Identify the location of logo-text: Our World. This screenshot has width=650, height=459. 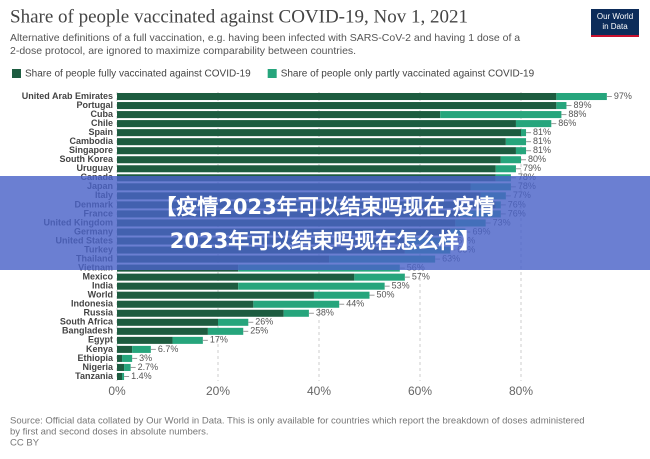
(615, 16).